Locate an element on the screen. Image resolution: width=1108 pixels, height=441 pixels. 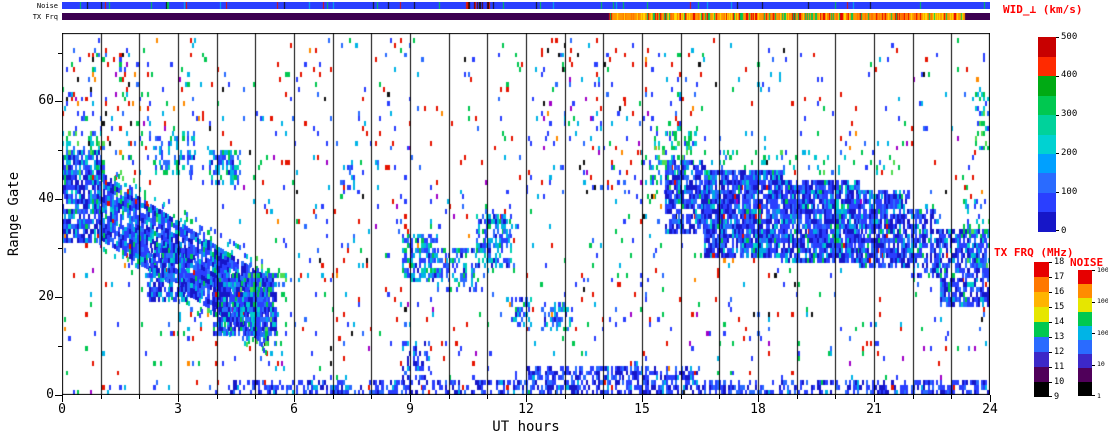
x-tick-label: 12 is located at coordinates (526, 409).